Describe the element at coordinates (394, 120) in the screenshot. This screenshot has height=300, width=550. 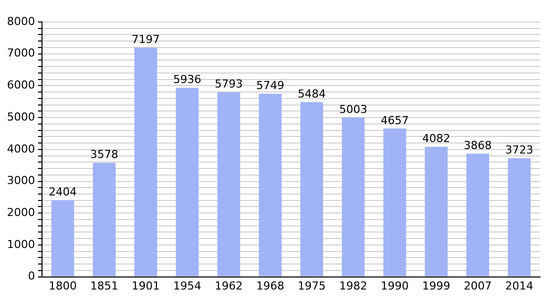
I see `data-label: 4657` at that location.